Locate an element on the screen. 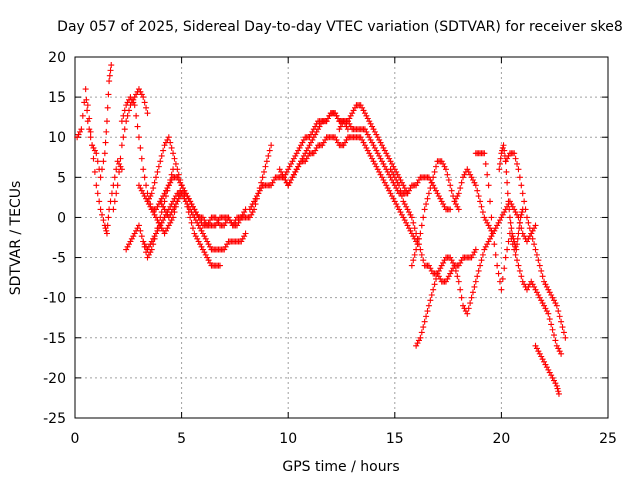 The height and width of the screenshot is (480, 640). y-tick-label: -10 is located at coordinates (54, 299).